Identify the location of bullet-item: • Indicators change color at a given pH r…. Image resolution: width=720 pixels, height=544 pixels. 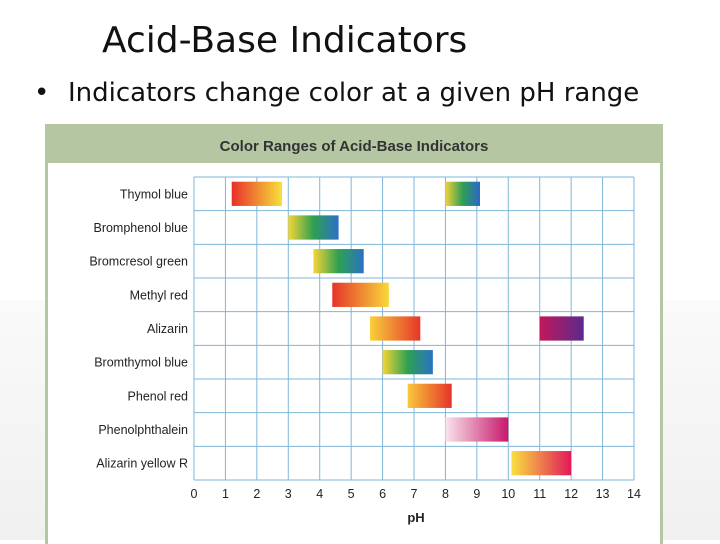
(336, 93).